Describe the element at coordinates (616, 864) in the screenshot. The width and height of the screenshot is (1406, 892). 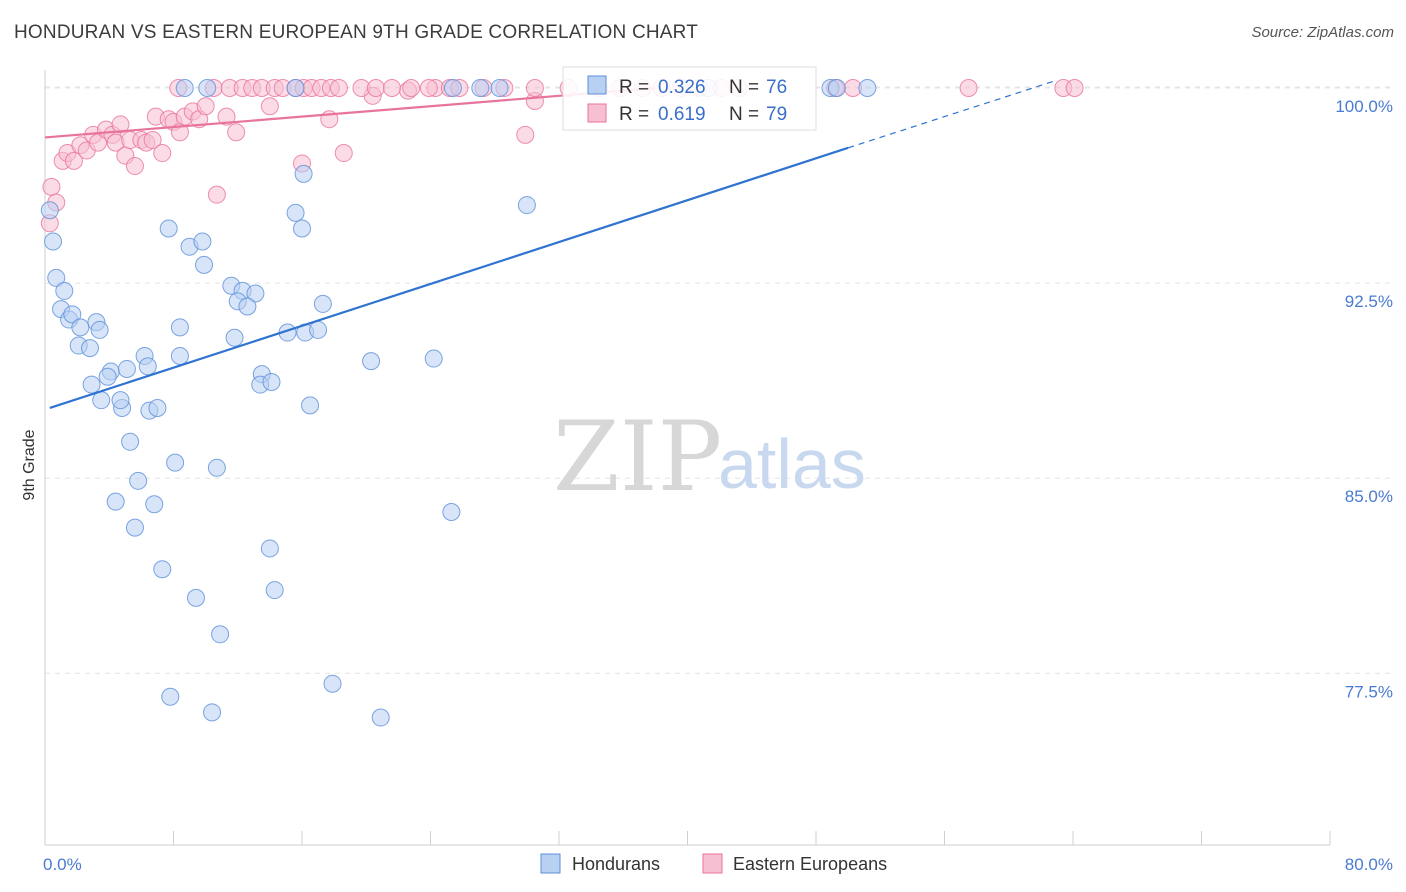
I see `legend-hondurans-label: Hondurans` at that location.